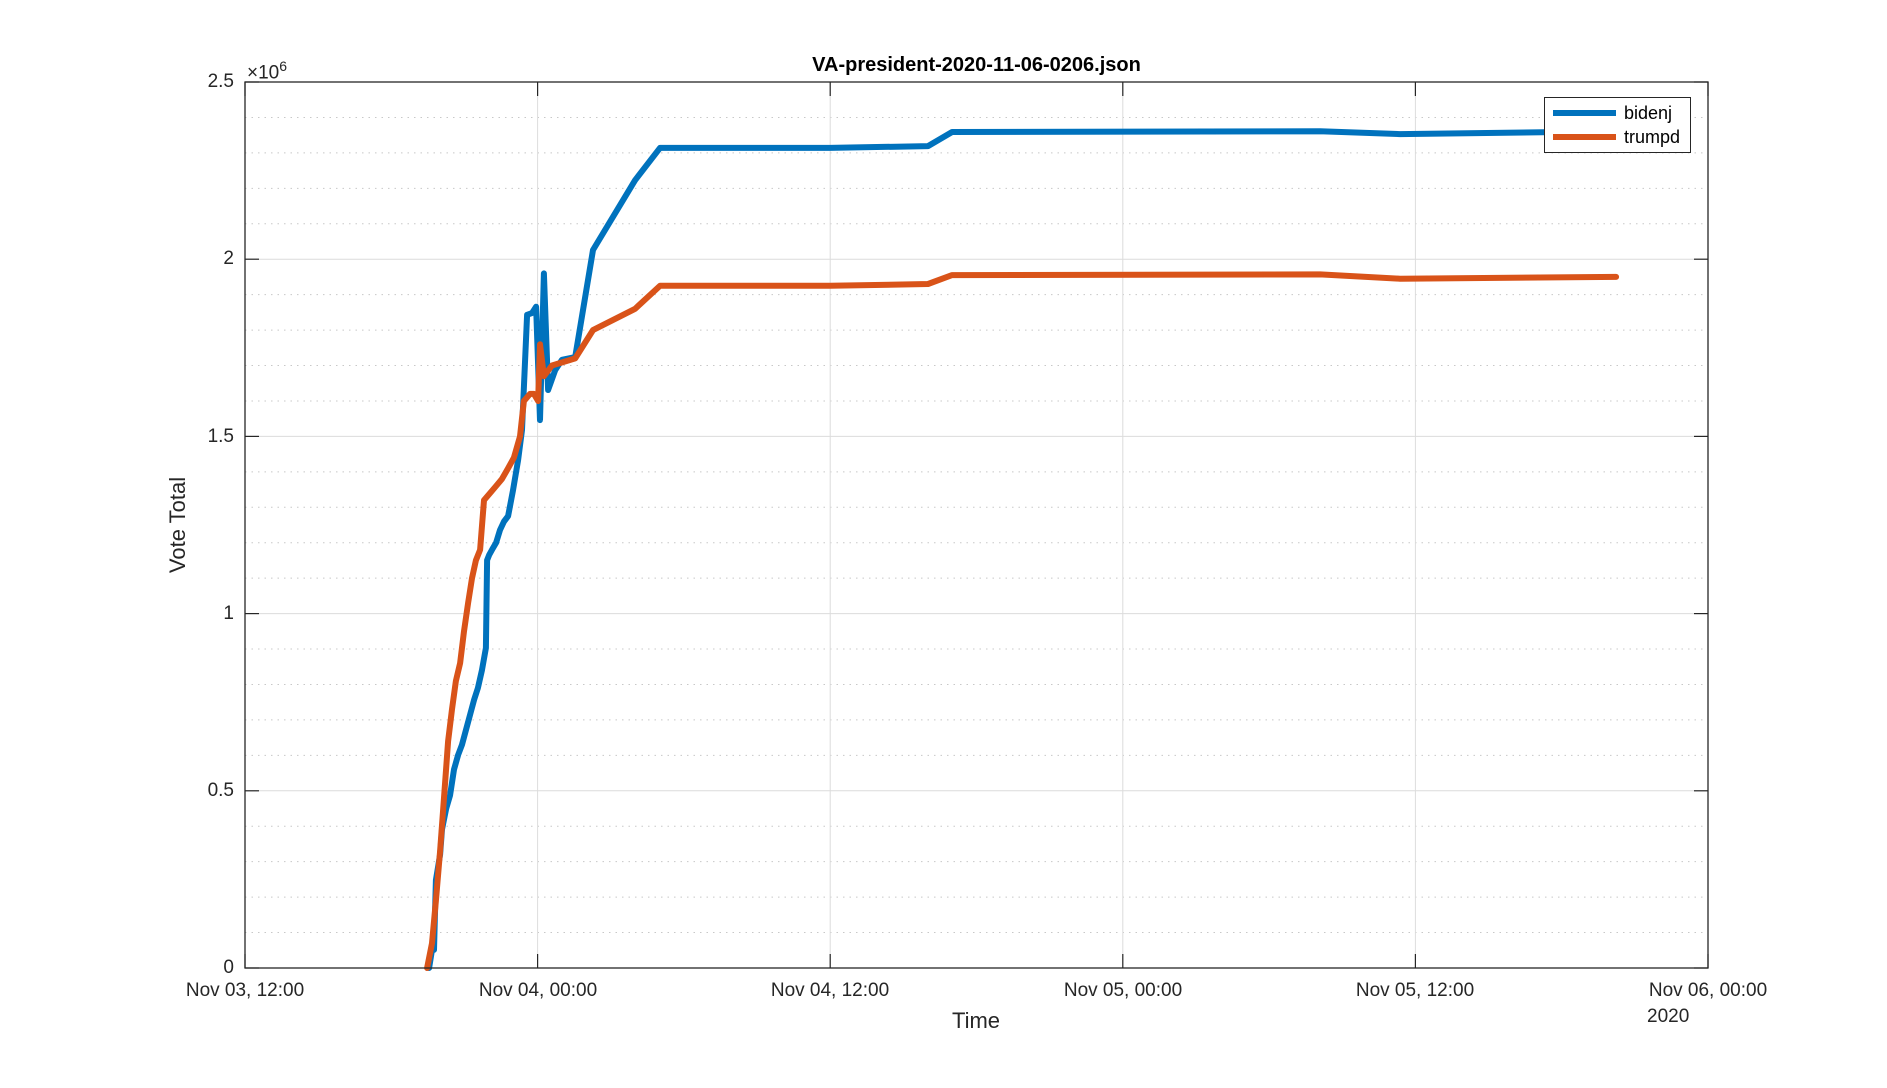 The image size is (1887, 1088). What do you see at coordinates (976, 1020) in the screenshot?
I see `x-axis-label: Time` at bounding box center [976, 1020].